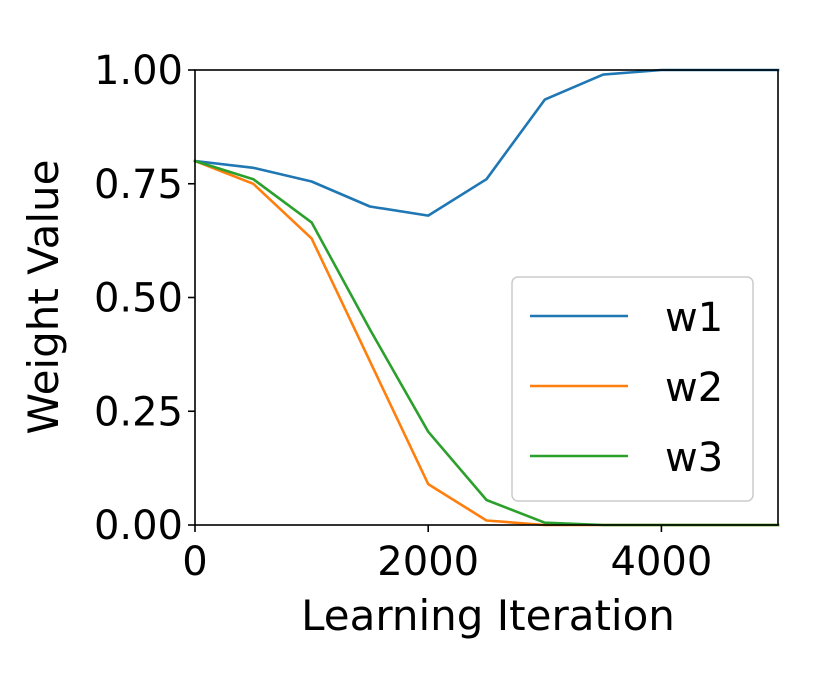 Image resolution: width=830 pixels, height=692 pixels. I want to click on y-tick-label: 1.00, so click(138, 71).